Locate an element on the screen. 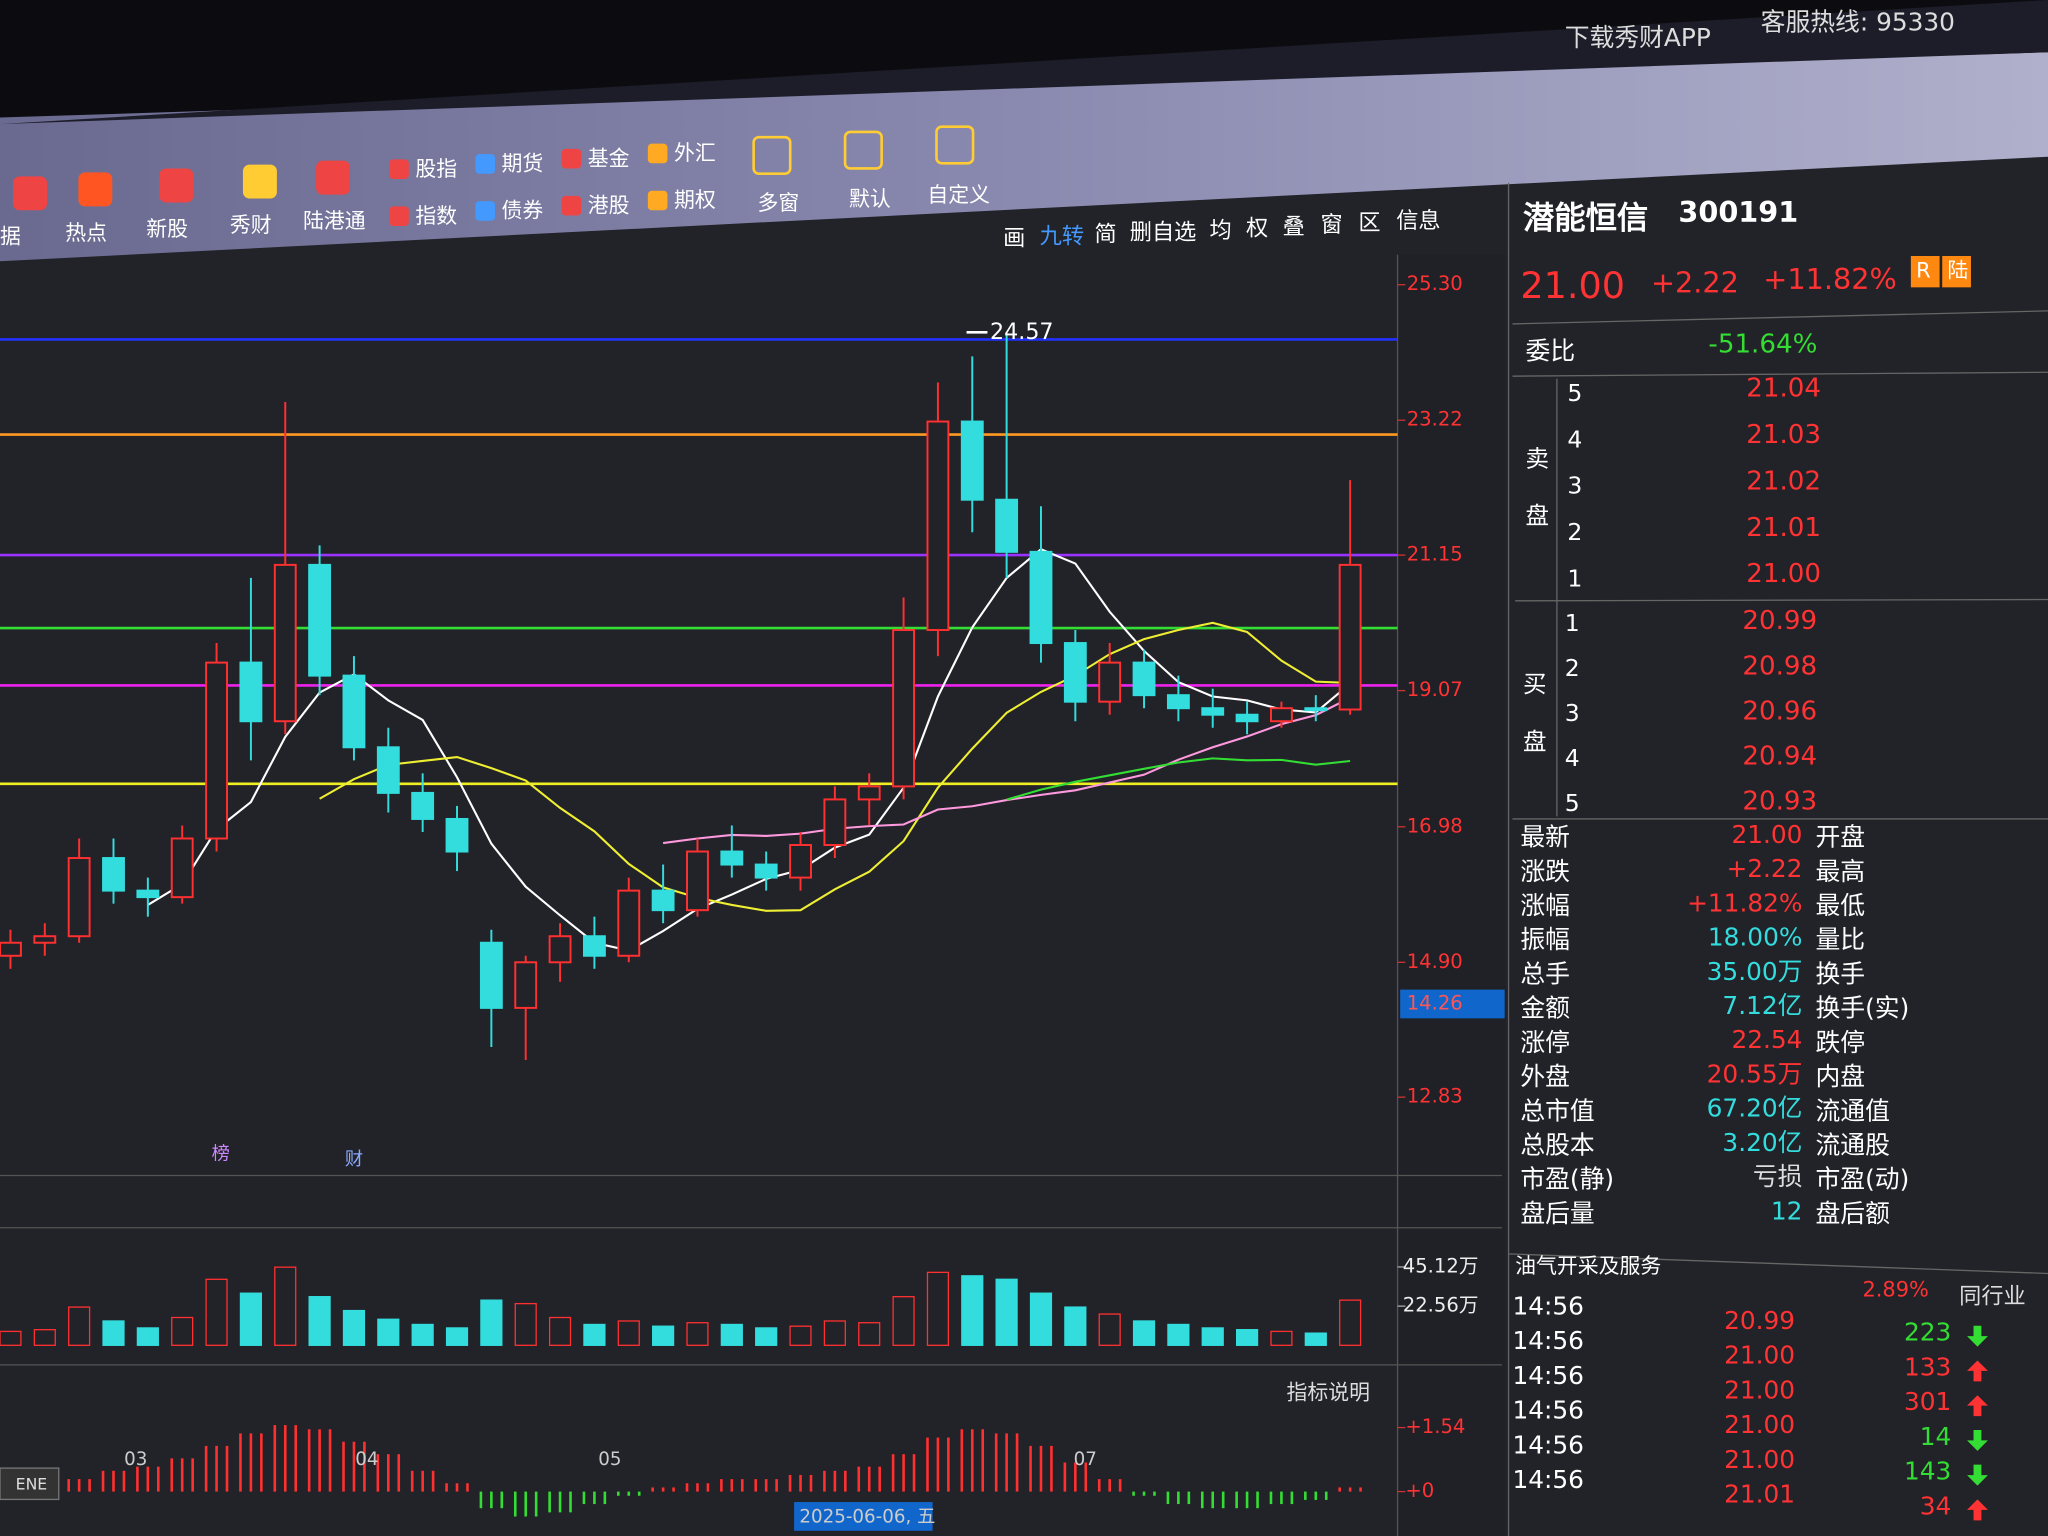 The width and height of the screenshot is (2048, 1536). chart-tool: 权 is located at coordinates (1257, 229).